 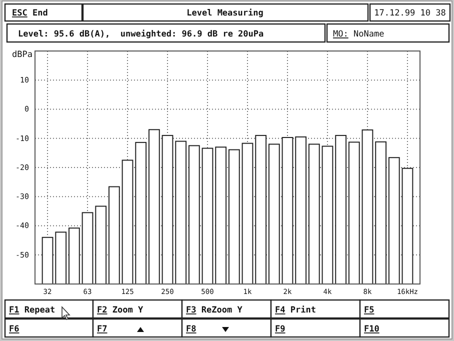 What do you see at coordinates (141, 35) in the screenshot?
I see `chart-subtitle: Level: 95.6 dB(A), unweighted: 96.9 dB re 20uPa` at bounding box center [141, 35].